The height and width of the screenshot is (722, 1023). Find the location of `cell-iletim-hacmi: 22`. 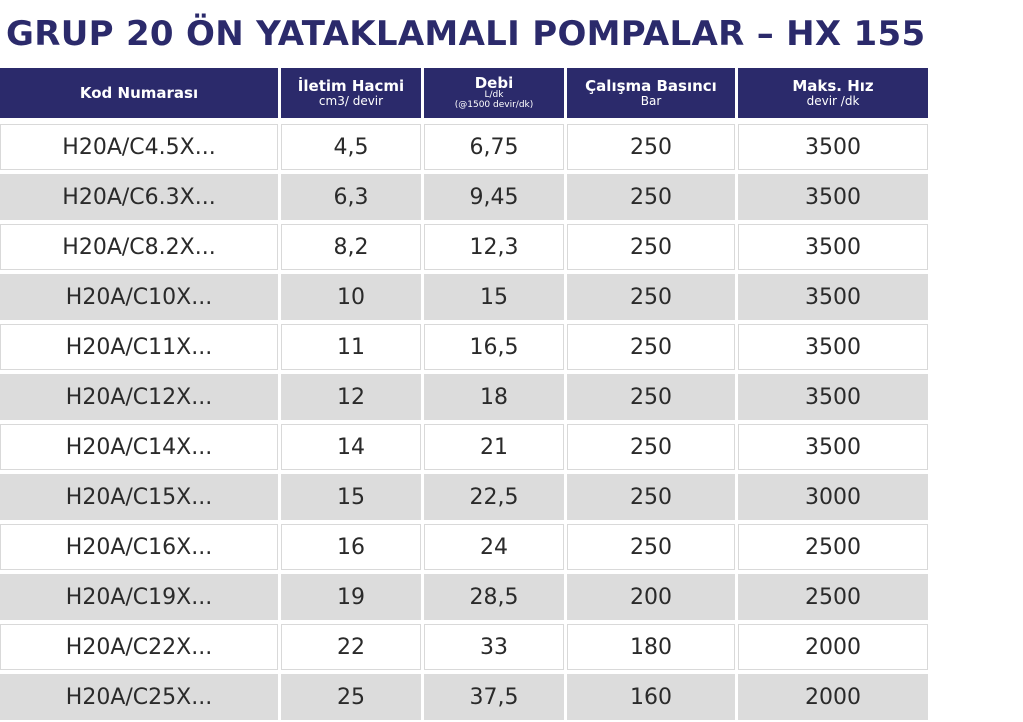

cell-iletim-hacmi: 22 is located at coordinates (351, 647).